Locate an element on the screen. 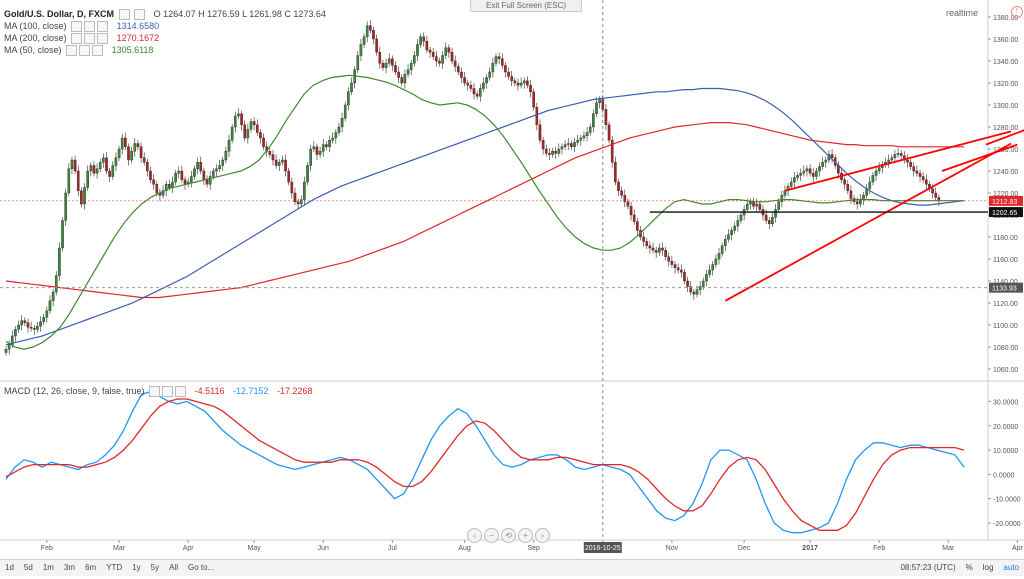 The height and width of the screenshot is (579, 1024). scale-log: log is located at coordinates (988, 567).